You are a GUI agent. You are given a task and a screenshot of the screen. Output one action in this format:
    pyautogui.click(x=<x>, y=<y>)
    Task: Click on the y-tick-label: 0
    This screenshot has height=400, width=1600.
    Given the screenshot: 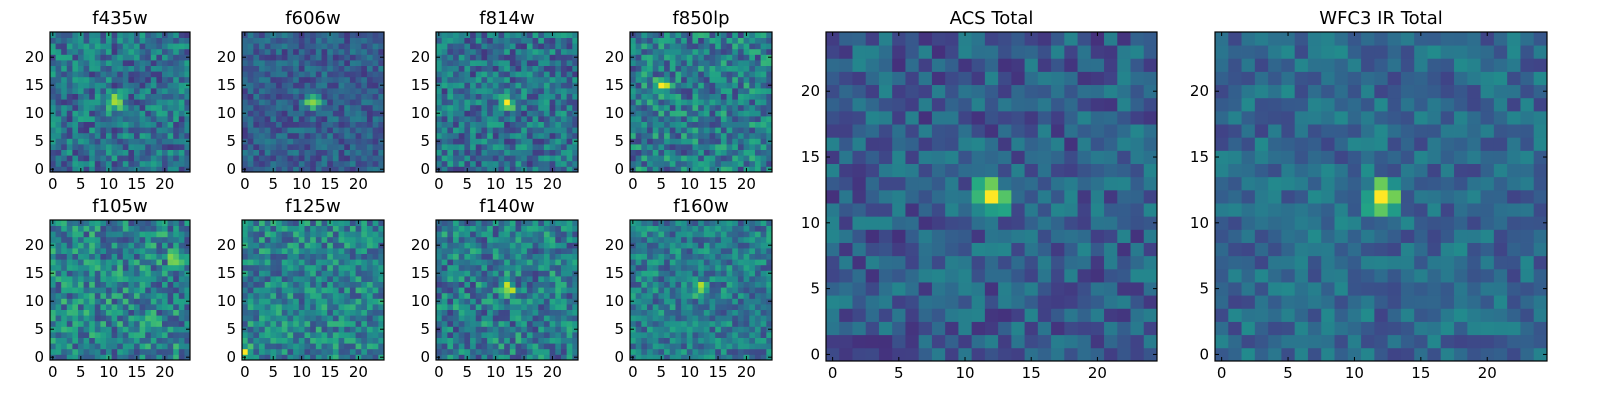 What is the action you would take?
    pyautogui.click(x=425, y=357)
    